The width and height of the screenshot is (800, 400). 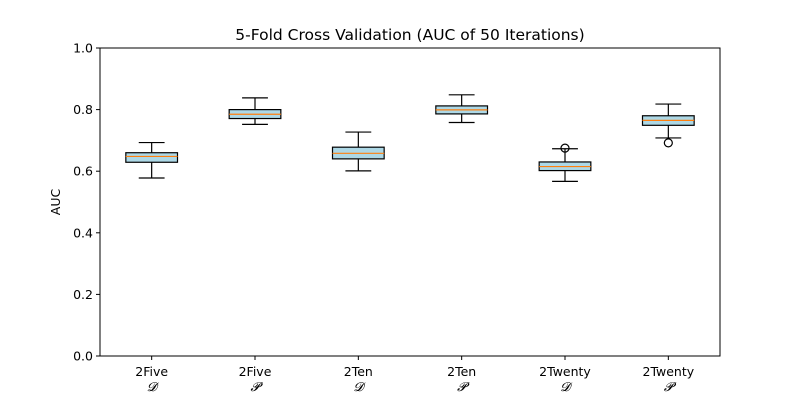 What do you see at coordinates (152, 157) in the screenshot?
I see `box` at bounding box center [152, 157].